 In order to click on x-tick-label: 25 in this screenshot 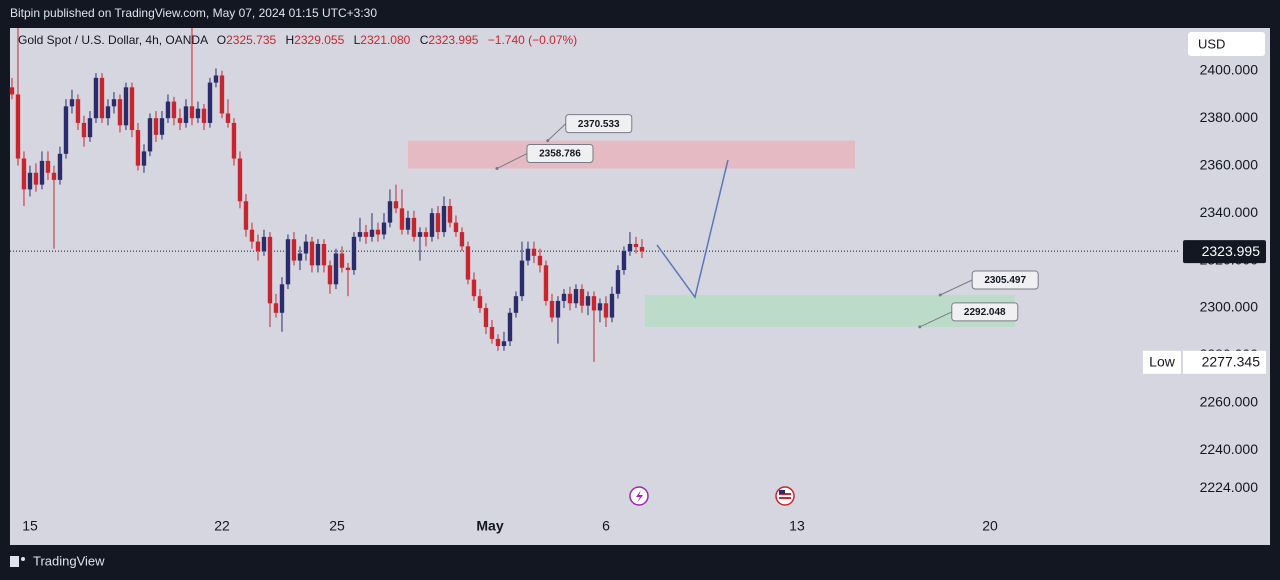, I will do `click(337, 526)`.